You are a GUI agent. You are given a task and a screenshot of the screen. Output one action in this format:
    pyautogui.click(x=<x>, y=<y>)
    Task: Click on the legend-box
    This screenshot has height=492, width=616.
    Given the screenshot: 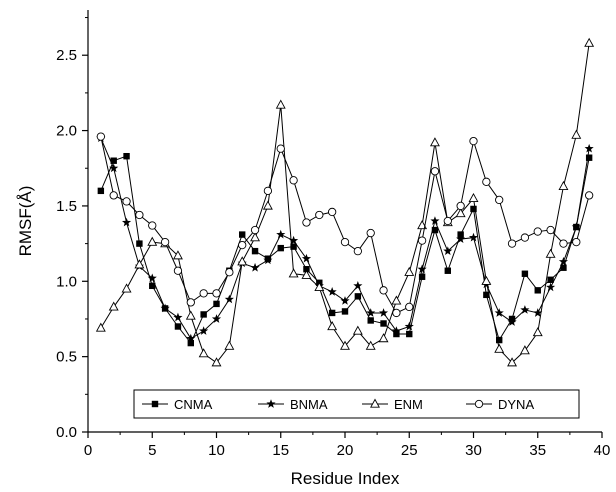 What is the action you would take?
    pyautogui.click(x=356, y=404)
    